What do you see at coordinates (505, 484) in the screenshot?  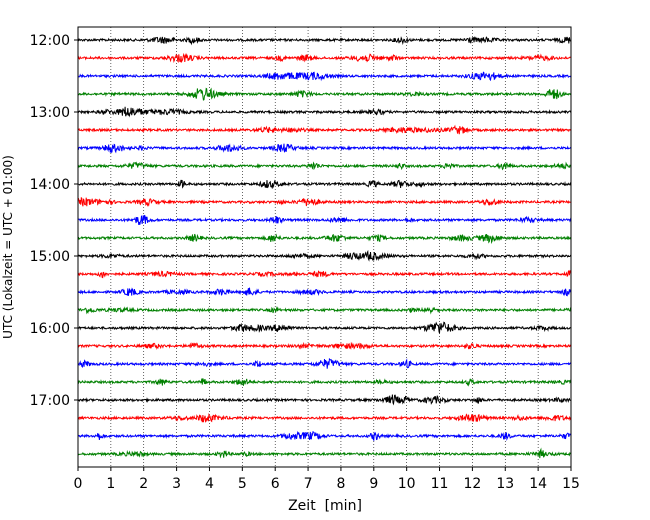 I see `x-tick-label-13: 13` at bounding box center [505, 484].